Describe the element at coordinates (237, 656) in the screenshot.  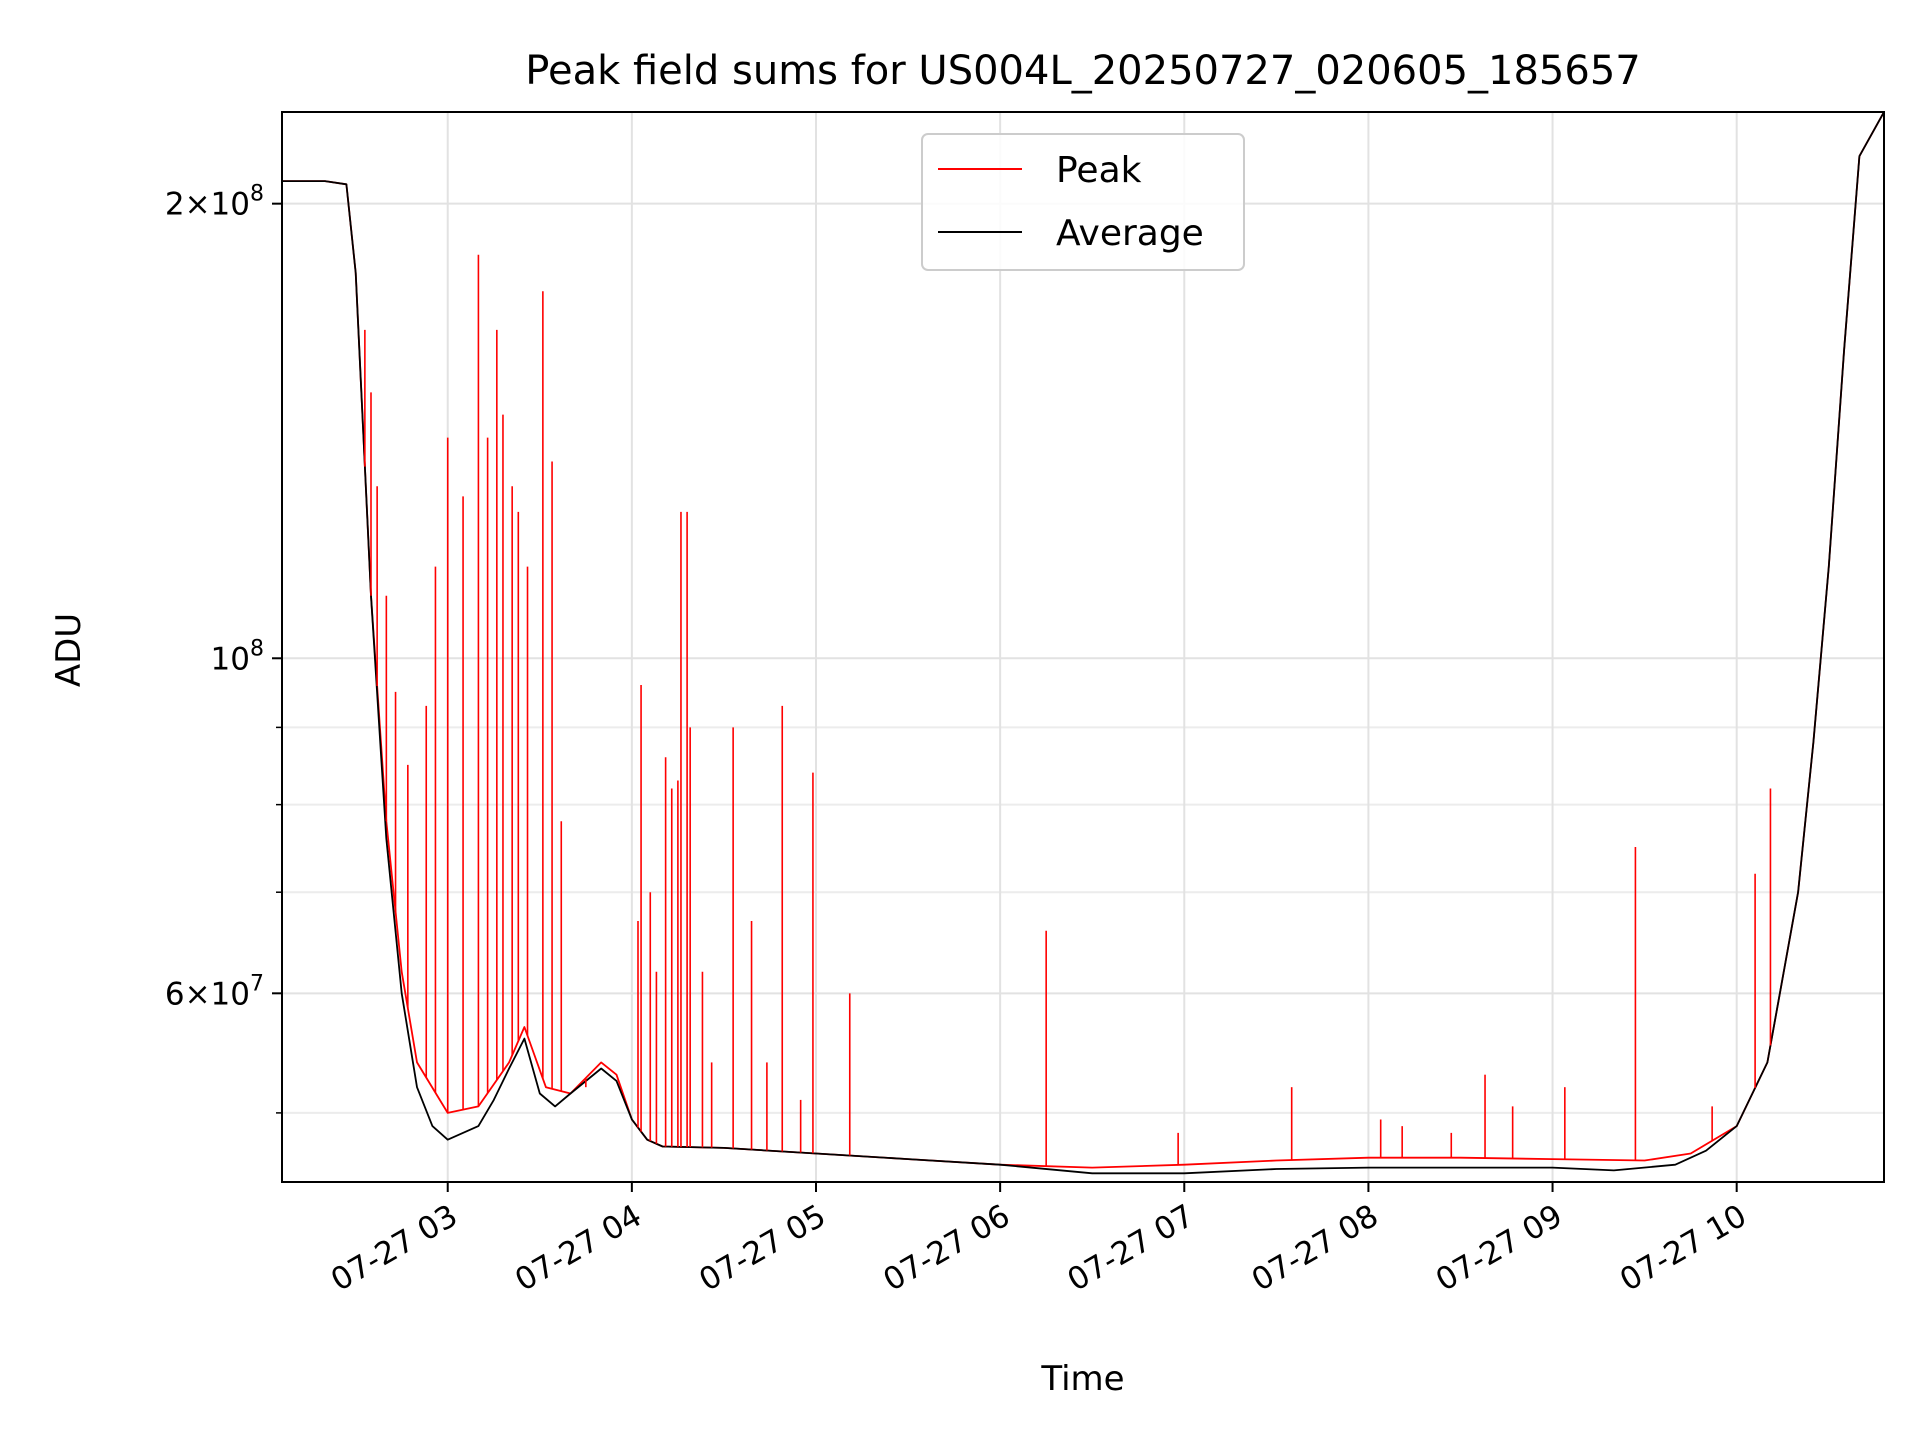
I see `y-tick-label-1: 108` at that location.